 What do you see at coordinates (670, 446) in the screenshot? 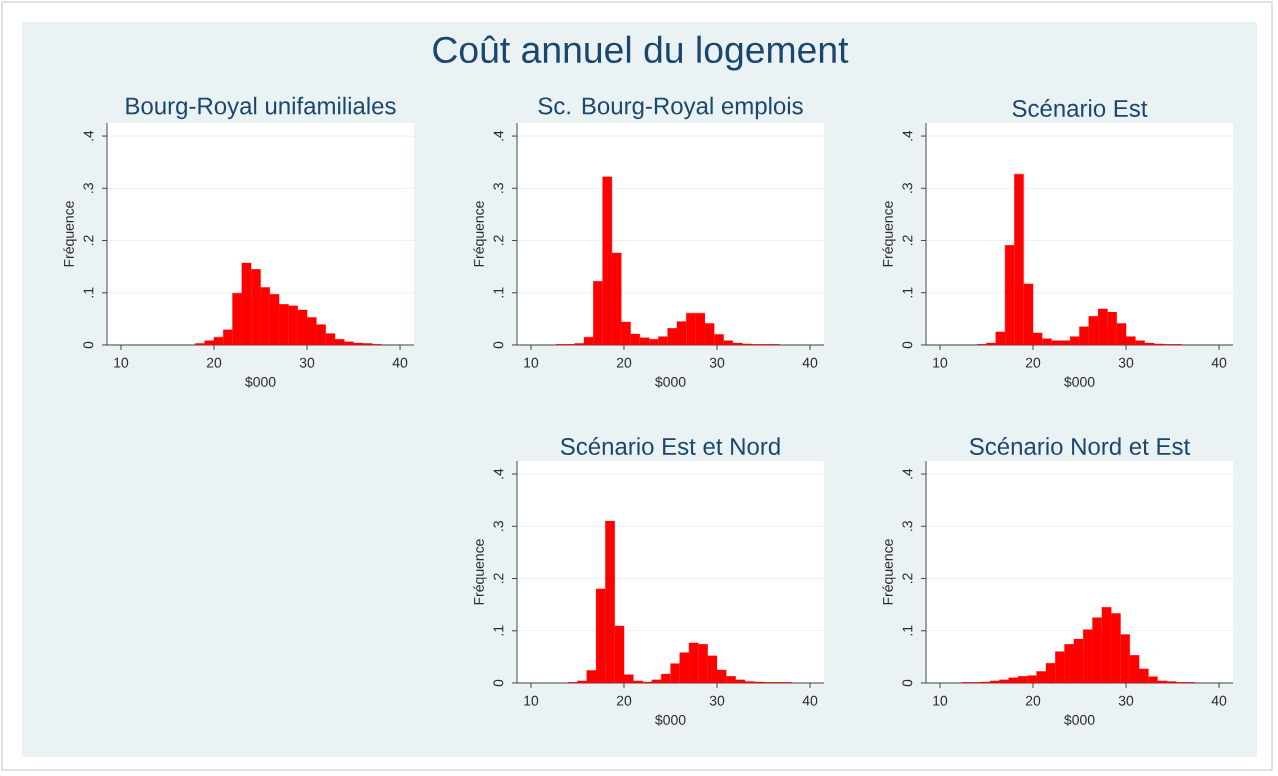
I see `chart-title: Scénario Est et Nord` at bounding box center [670, 446].